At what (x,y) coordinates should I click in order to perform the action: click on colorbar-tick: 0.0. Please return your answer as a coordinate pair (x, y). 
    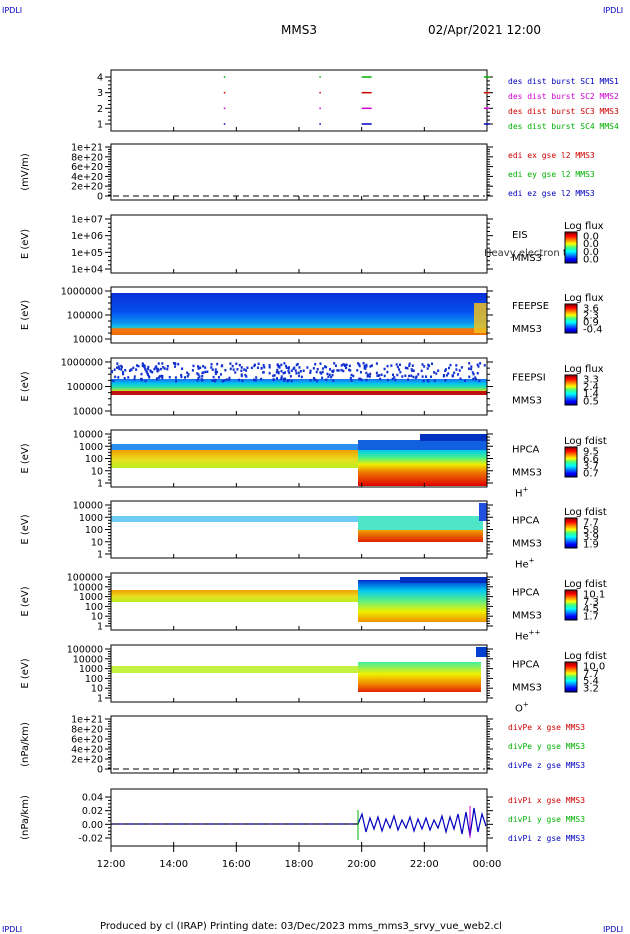
    Looking at the image, I should click on (591, 252).